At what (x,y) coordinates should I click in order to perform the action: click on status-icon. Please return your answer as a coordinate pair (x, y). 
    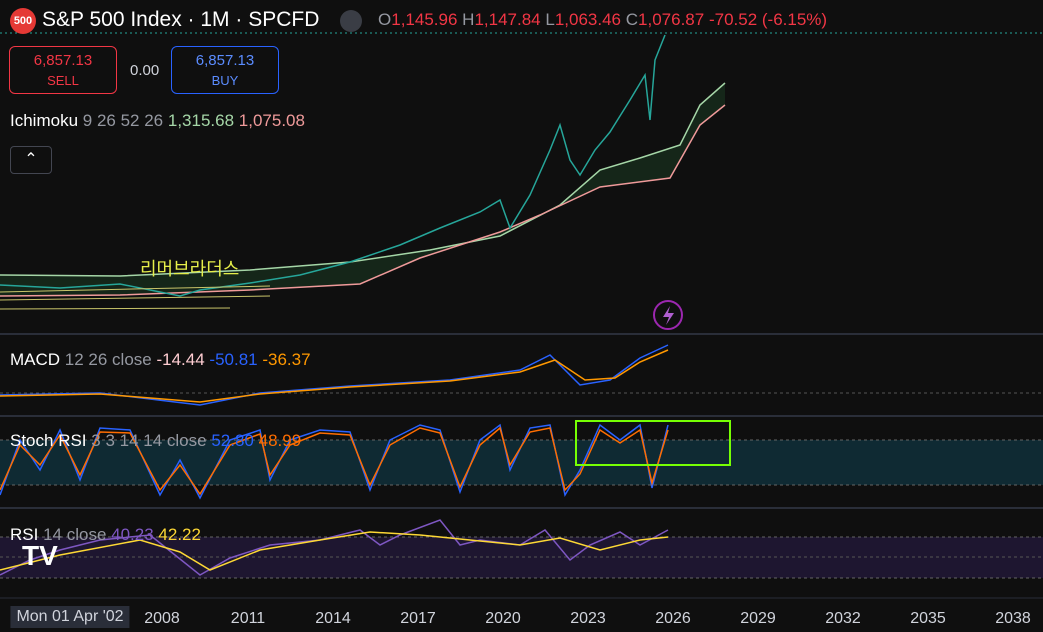
    Looking at the image, I should click on (351, 21).